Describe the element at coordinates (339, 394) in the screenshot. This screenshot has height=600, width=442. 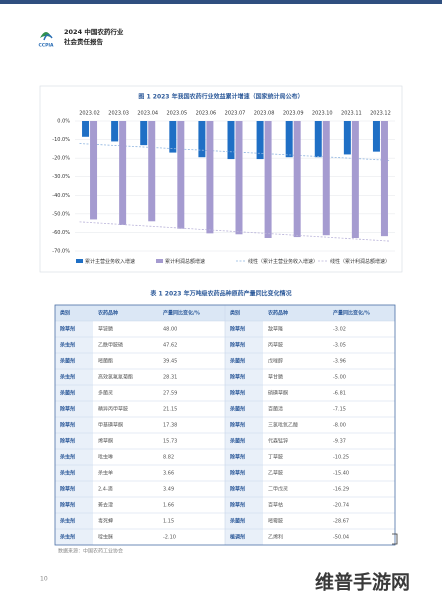
I see `table-cell: -6.81` at that location.